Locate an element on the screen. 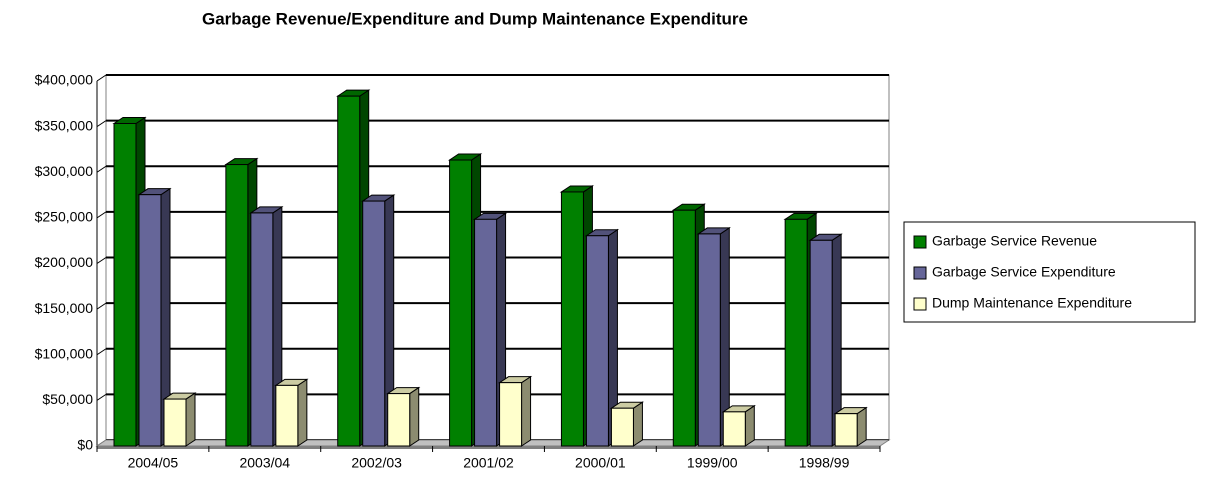  y-tick-label: $100,000 is located at coordinates (64, 353).